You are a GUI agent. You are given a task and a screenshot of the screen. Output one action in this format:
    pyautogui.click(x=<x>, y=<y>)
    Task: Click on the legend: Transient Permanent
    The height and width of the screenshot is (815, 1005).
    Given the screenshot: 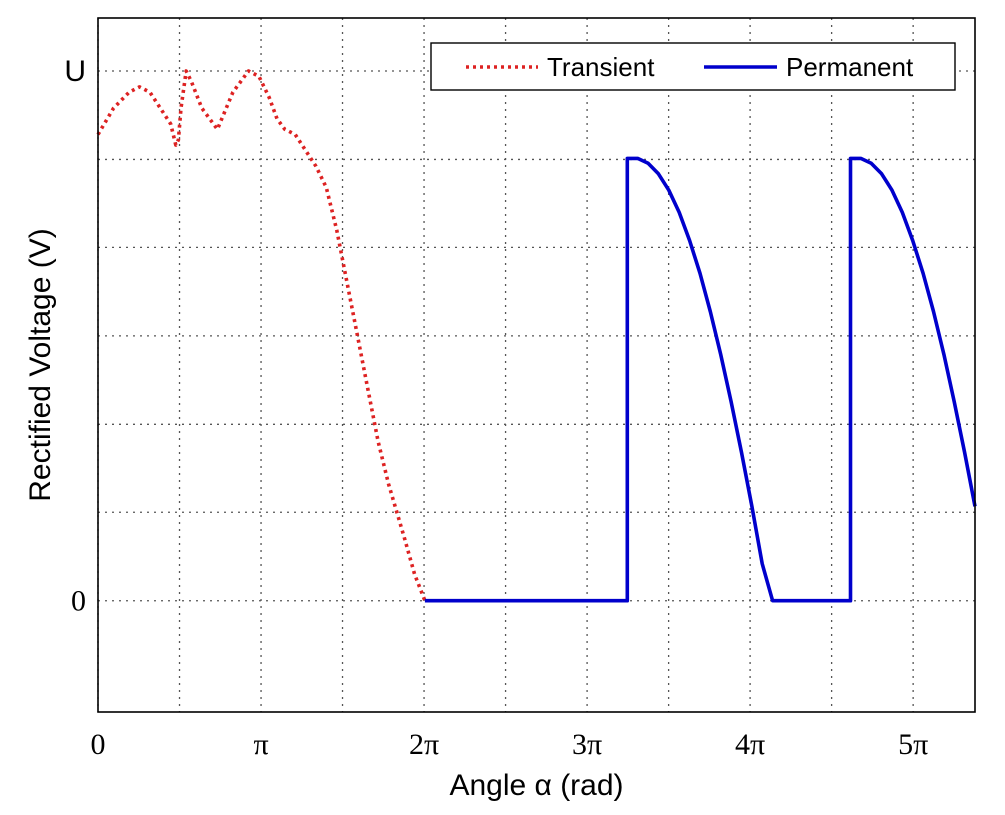 What is the action you would take?
    pyautogui.click(x=693, y=66)
    